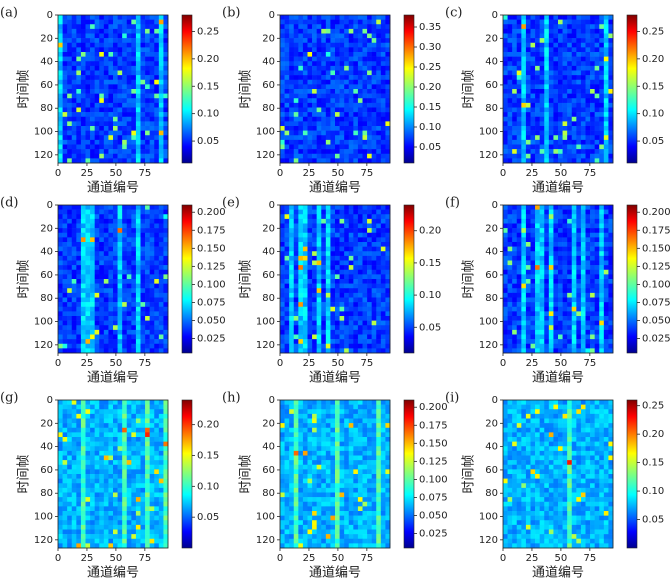  I want to click on colorbar-tick-label: 0.125, so click(211, 266).